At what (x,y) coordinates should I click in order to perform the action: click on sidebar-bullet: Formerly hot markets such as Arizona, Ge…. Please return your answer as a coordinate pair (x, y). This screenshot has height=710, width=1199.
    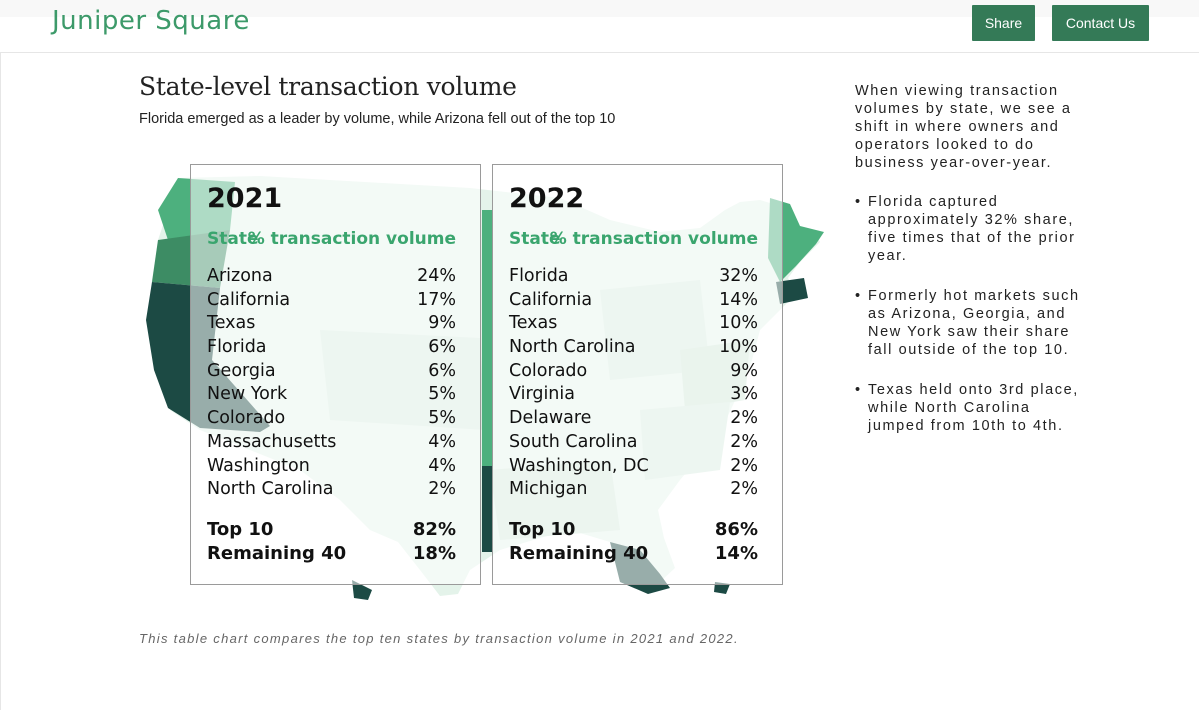
    Looking at the image, I should click on (970, 323).